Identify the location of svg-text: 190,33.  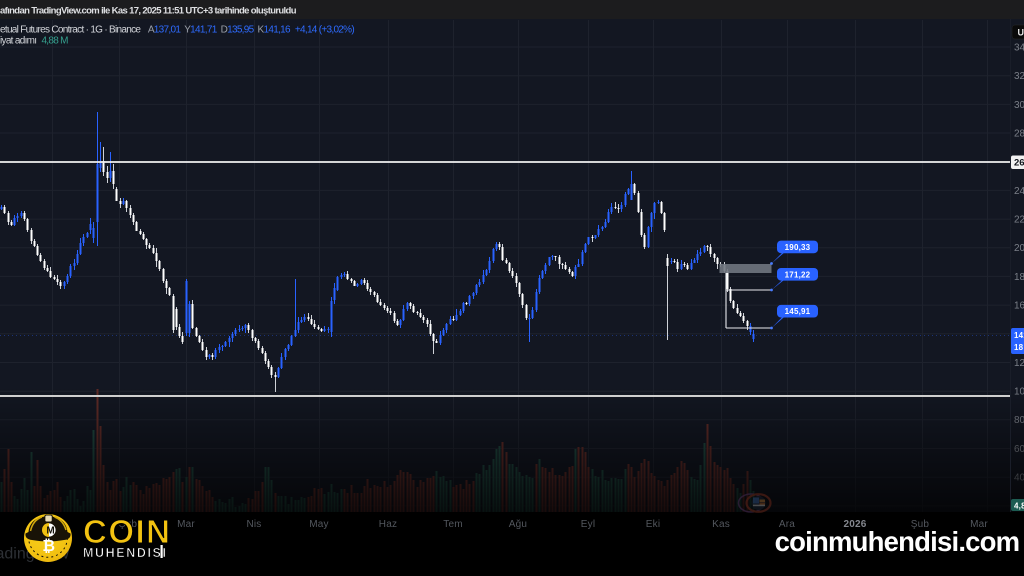
(798, 247).